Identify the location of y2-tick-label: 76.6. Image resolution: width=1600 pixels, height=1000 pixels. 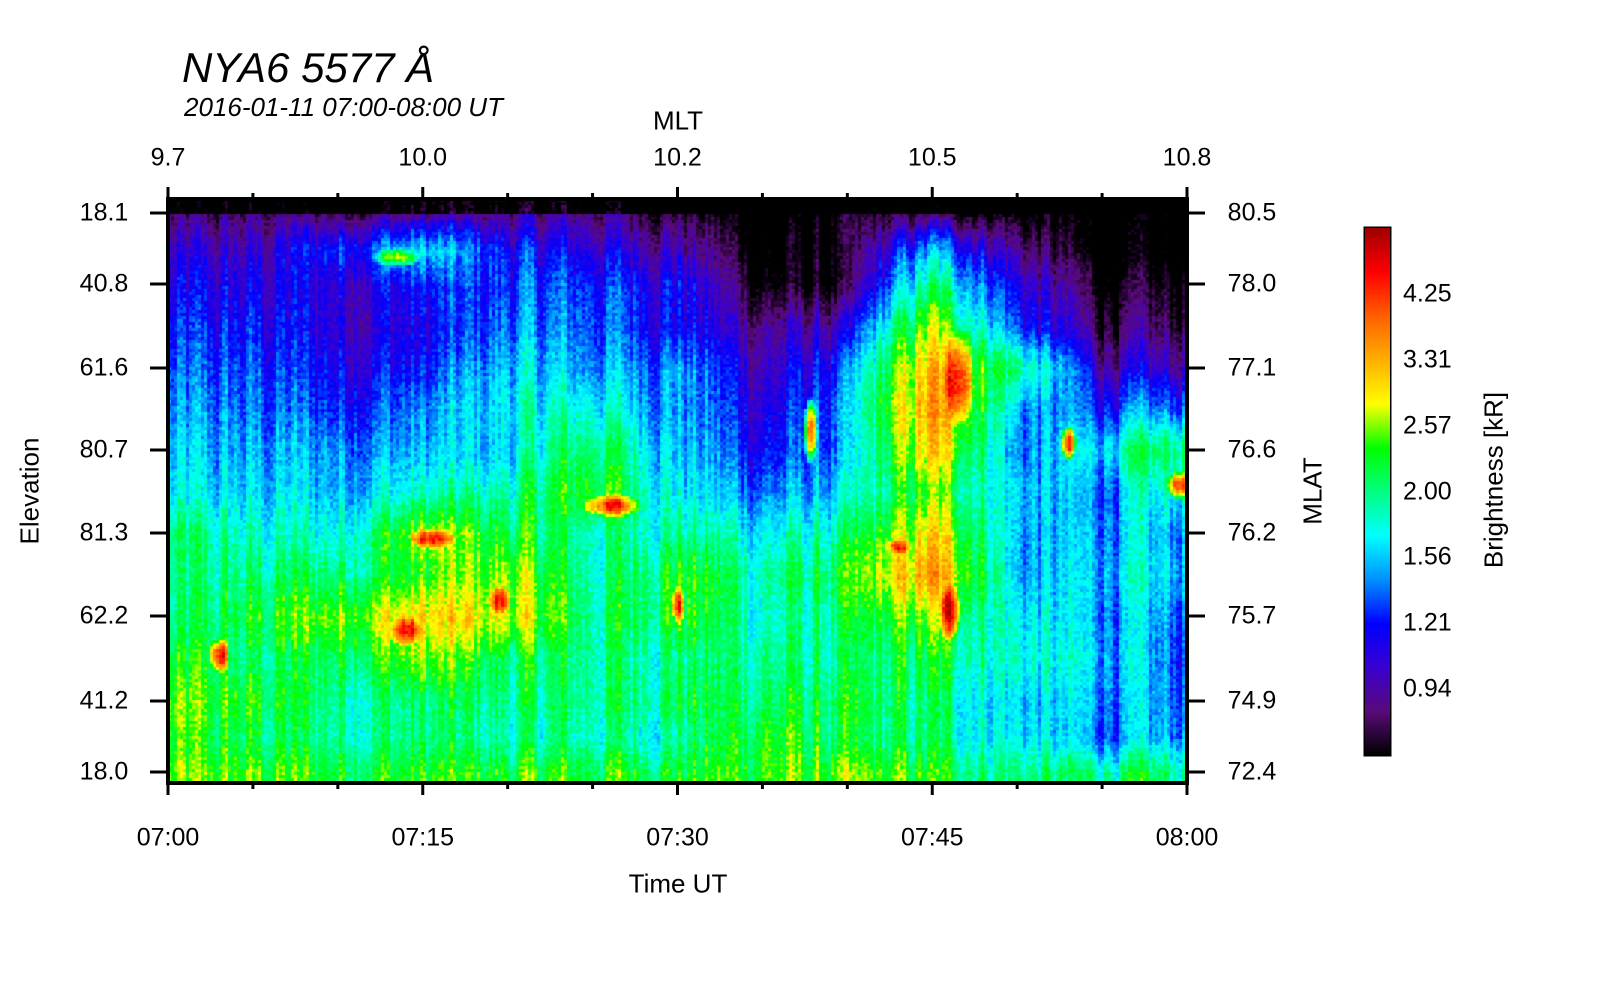
(1252, 449).